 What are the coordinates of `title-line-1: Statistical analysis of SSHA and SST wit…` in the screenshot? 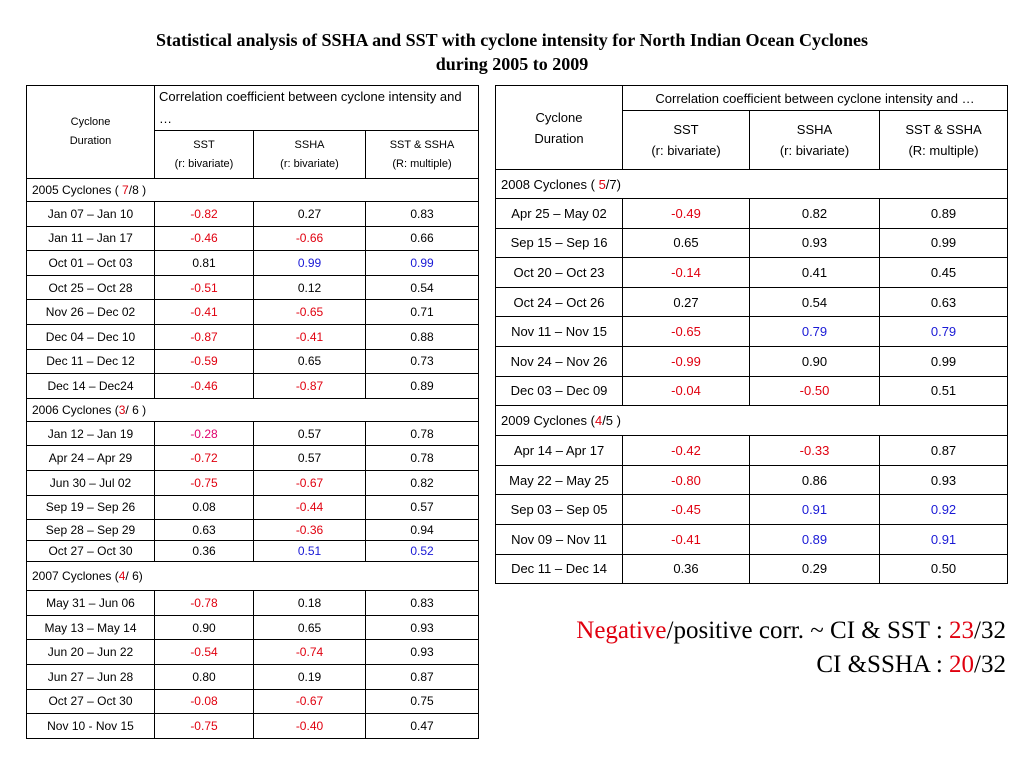 It's located at (512, 40).